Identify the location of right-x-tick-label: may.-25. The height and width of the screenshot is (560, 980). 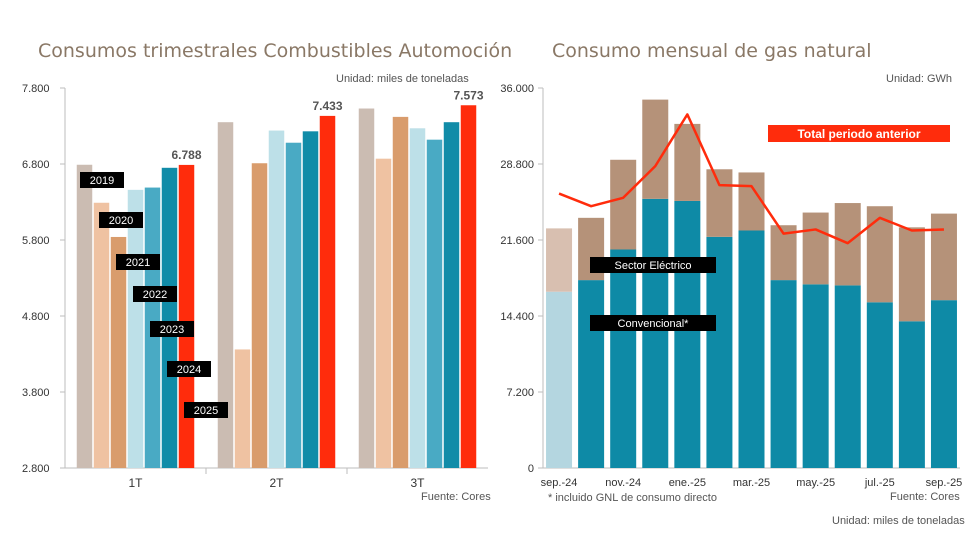
(815, 483).